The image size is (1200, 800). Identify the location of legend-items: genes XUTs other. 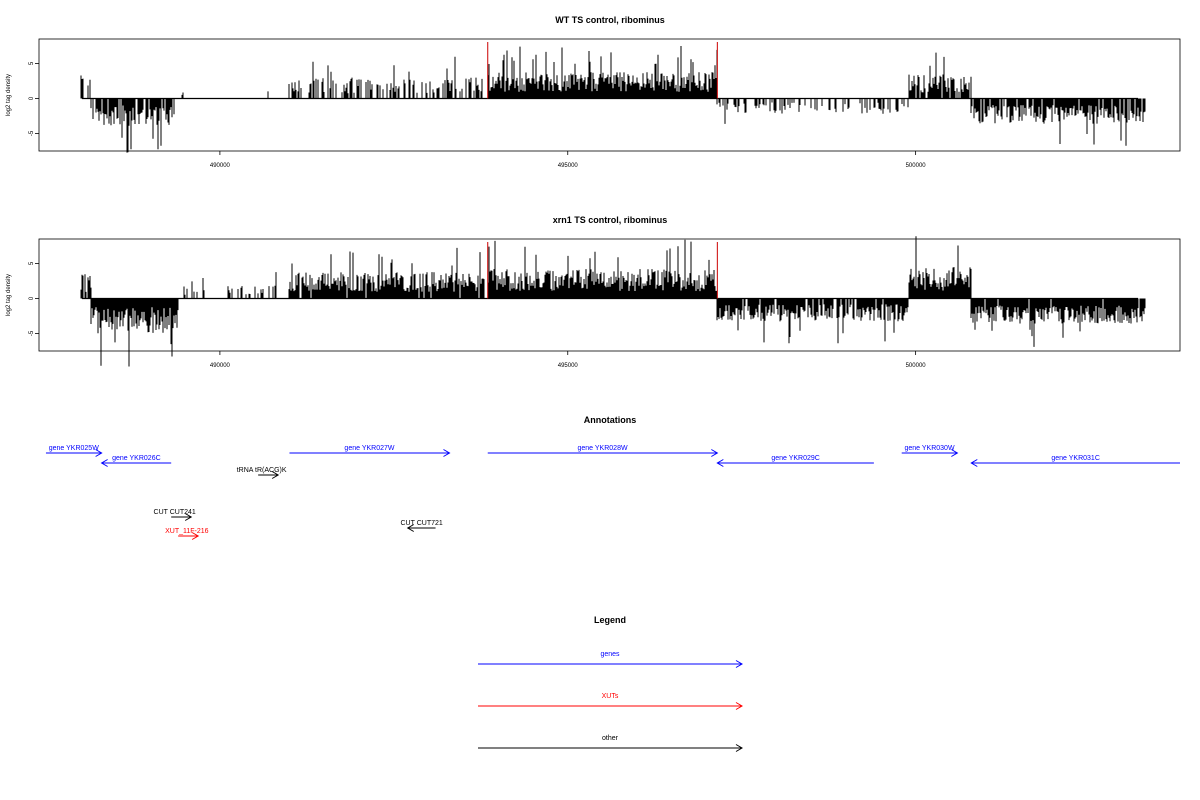
(610, 701).